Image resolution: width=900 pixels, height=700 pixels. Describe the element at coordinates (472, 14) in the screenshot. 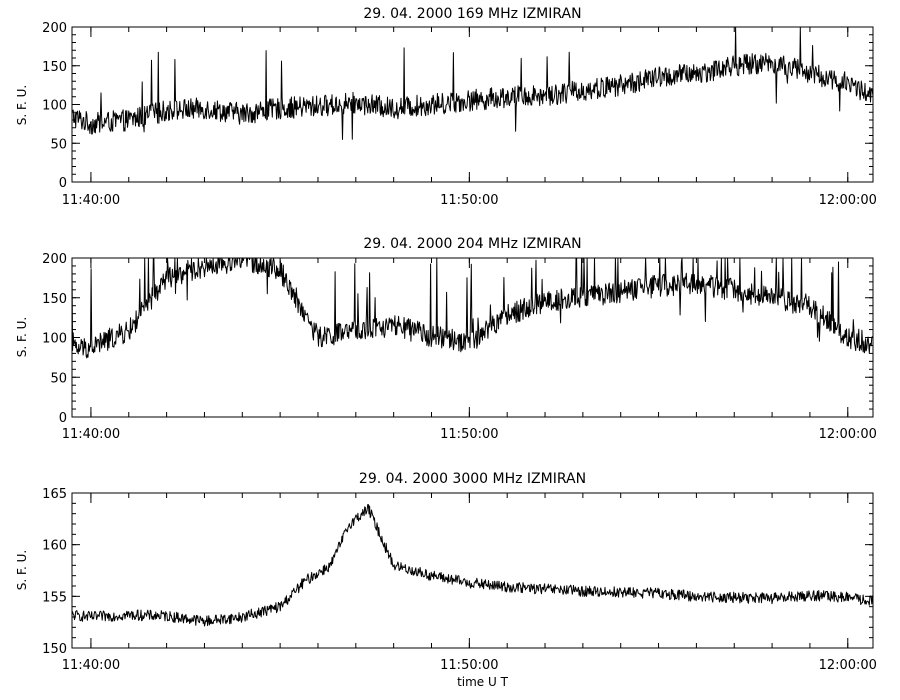

I see `chart-title: 29. 04. 2000 169 MHz IZMIRAN` at that location.